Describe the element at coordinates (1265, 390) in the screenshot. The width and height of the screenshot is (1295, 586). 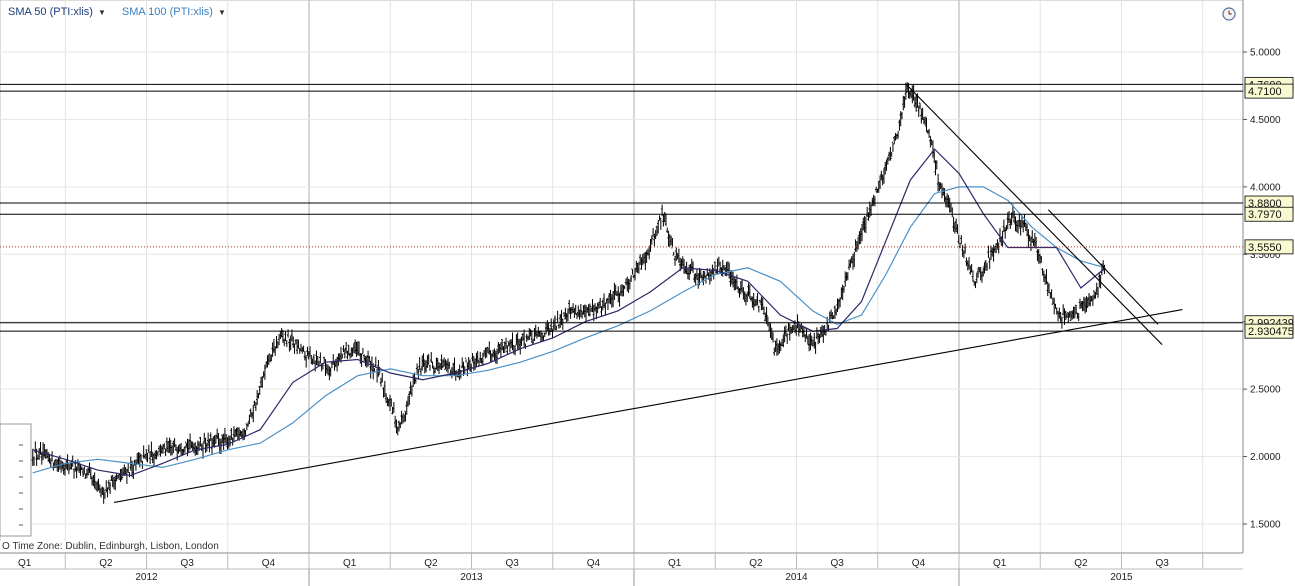
I see `y-tick-label: 2.5000` at that location.